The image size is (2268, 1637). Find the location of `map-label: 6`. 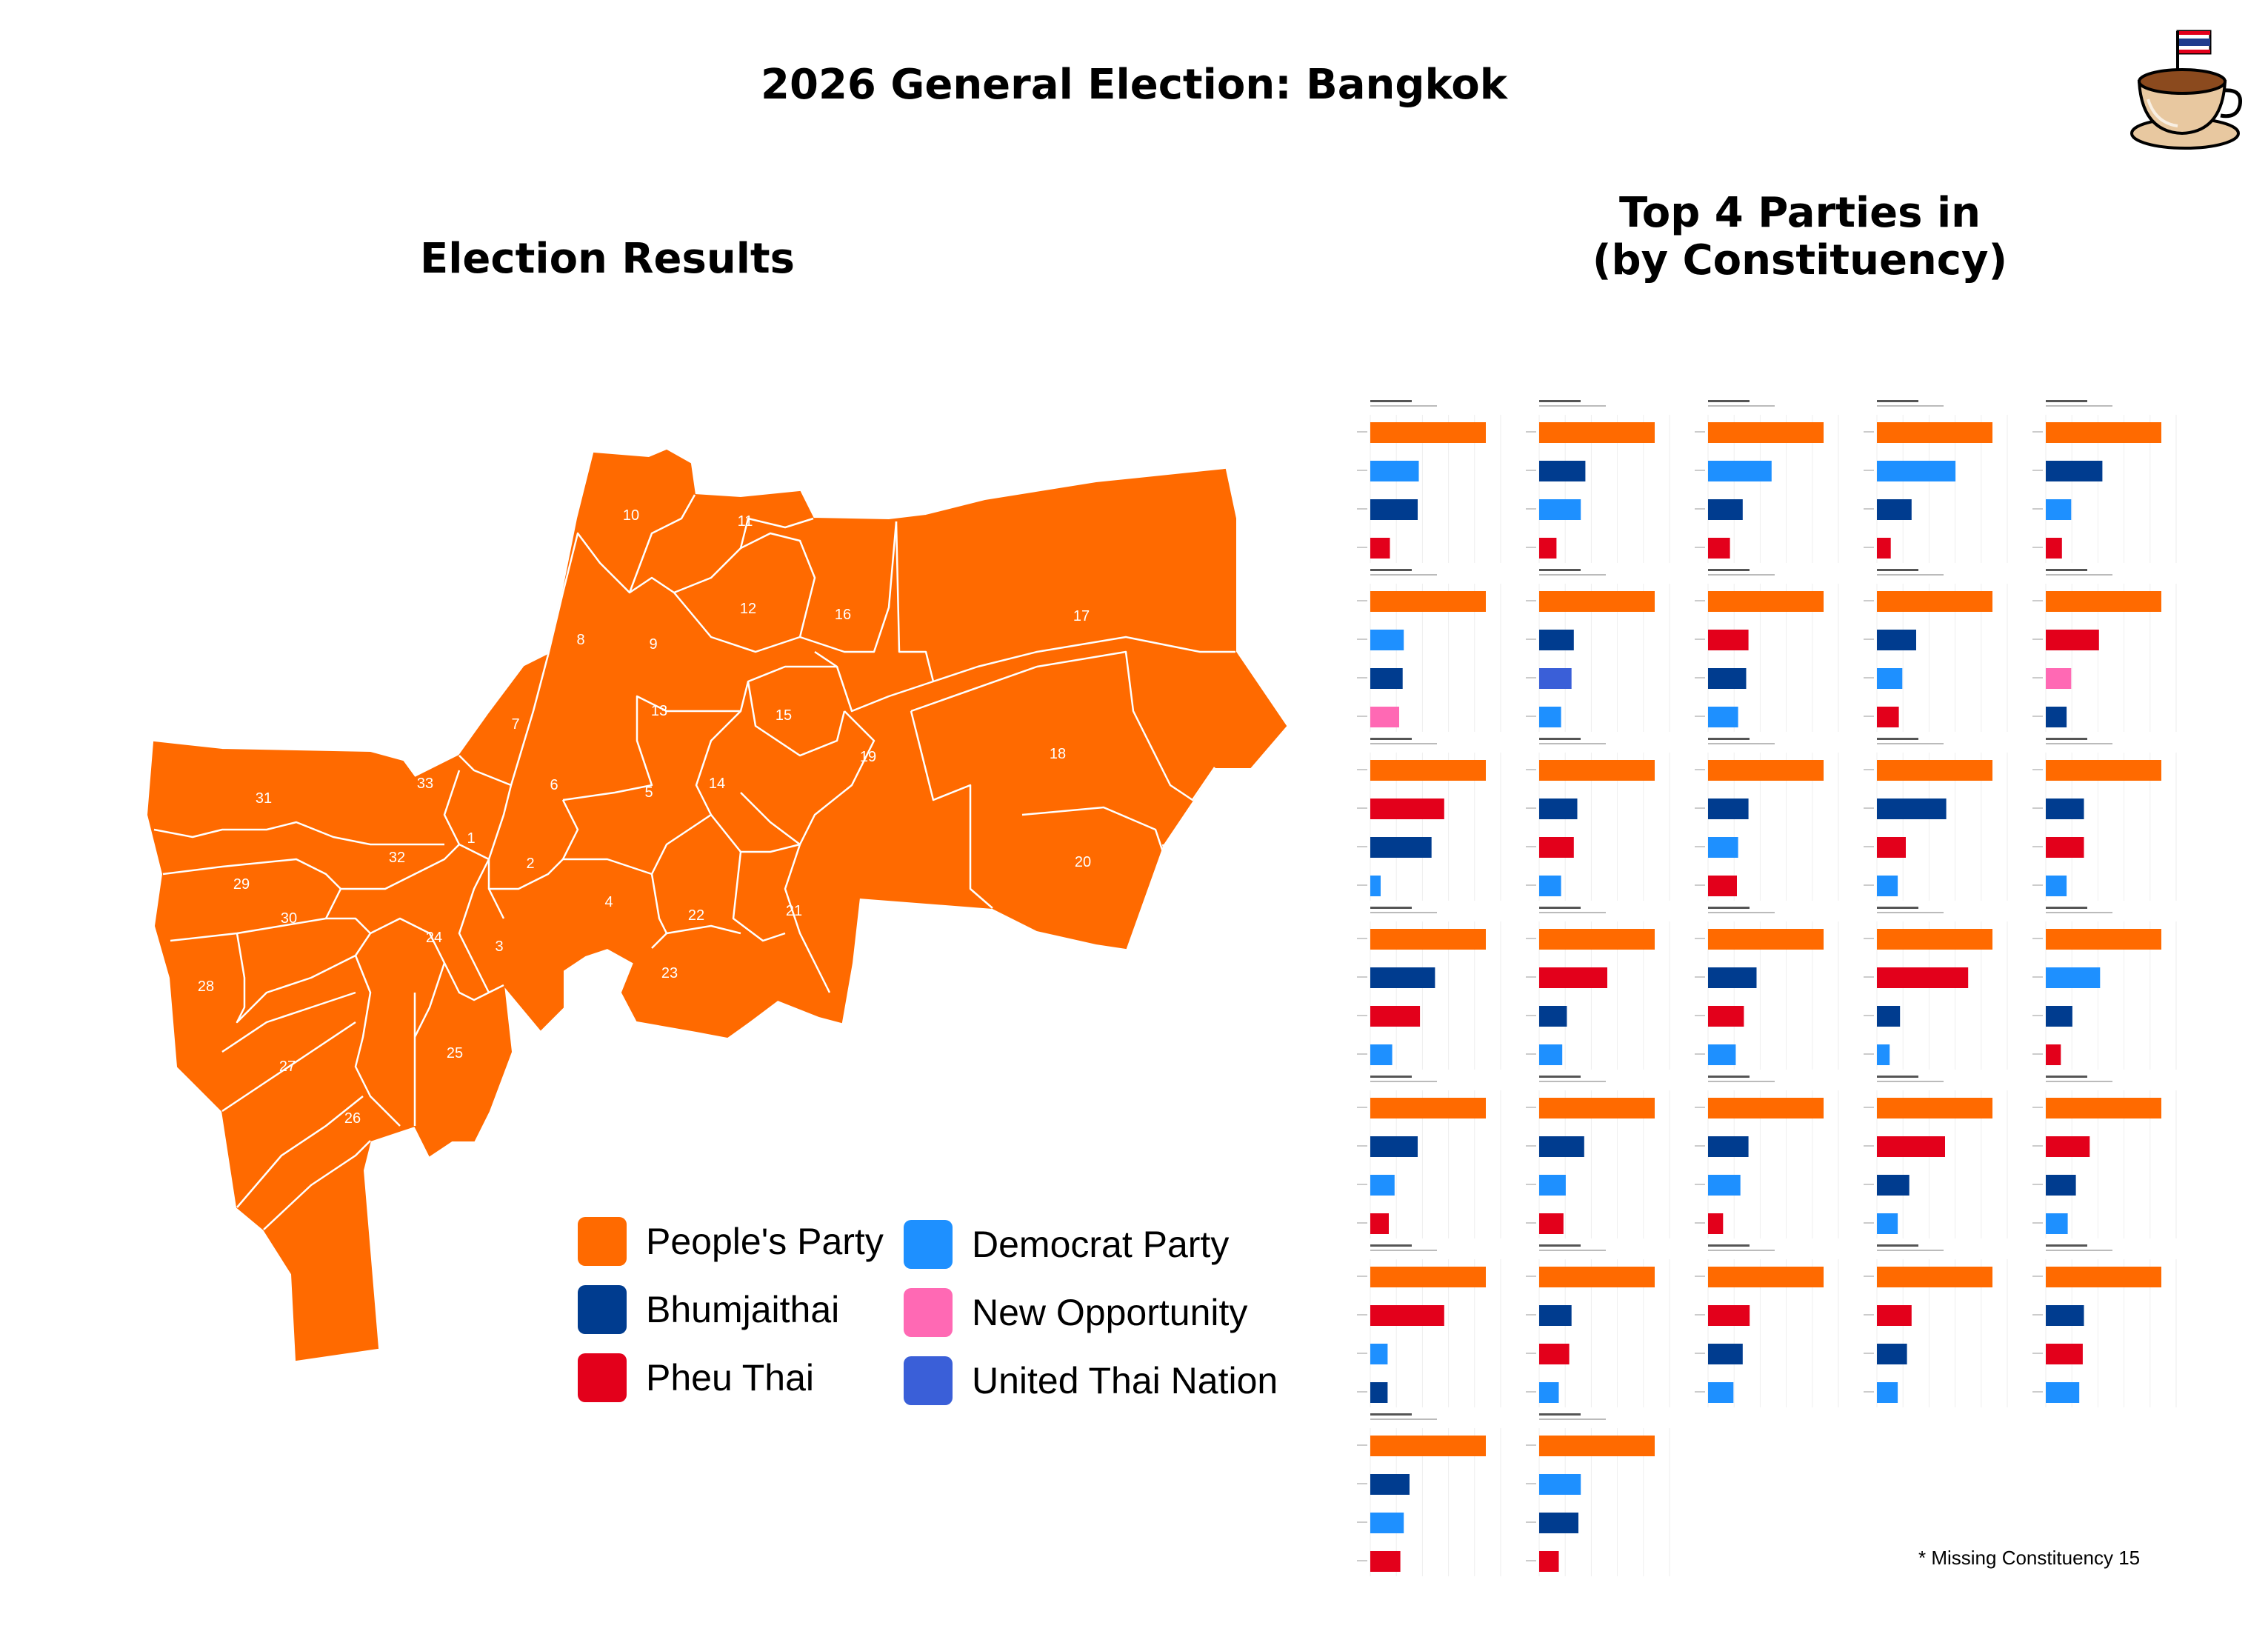

map-label: 6 is located at coordinates (554, 785).